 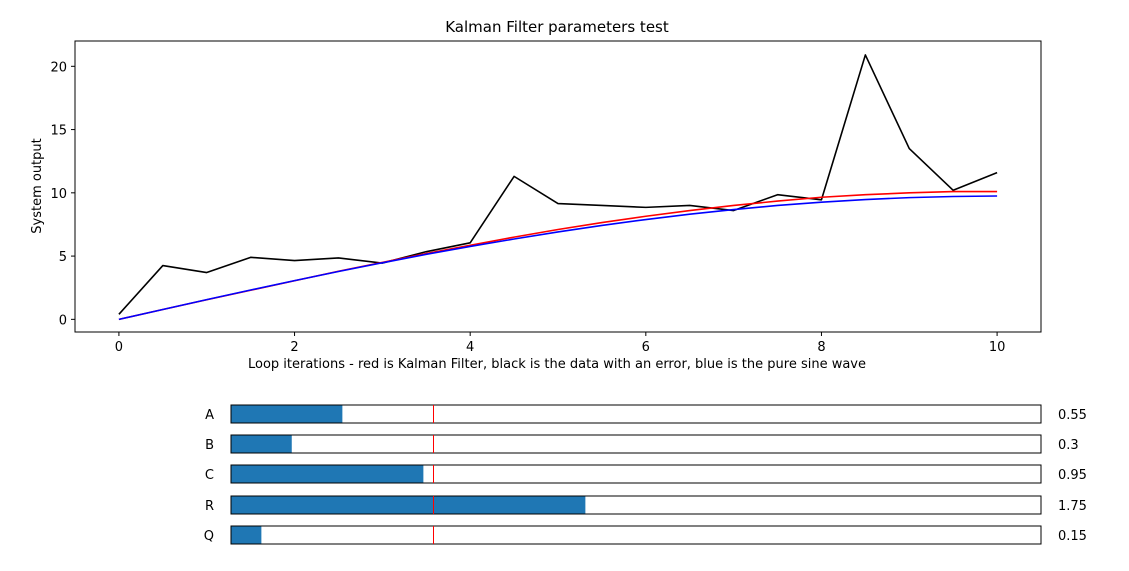 What do you see at coordinates (58, 194) in the screenshot?
I see `y-tick-label: 10` at bounding box center [58, 194].